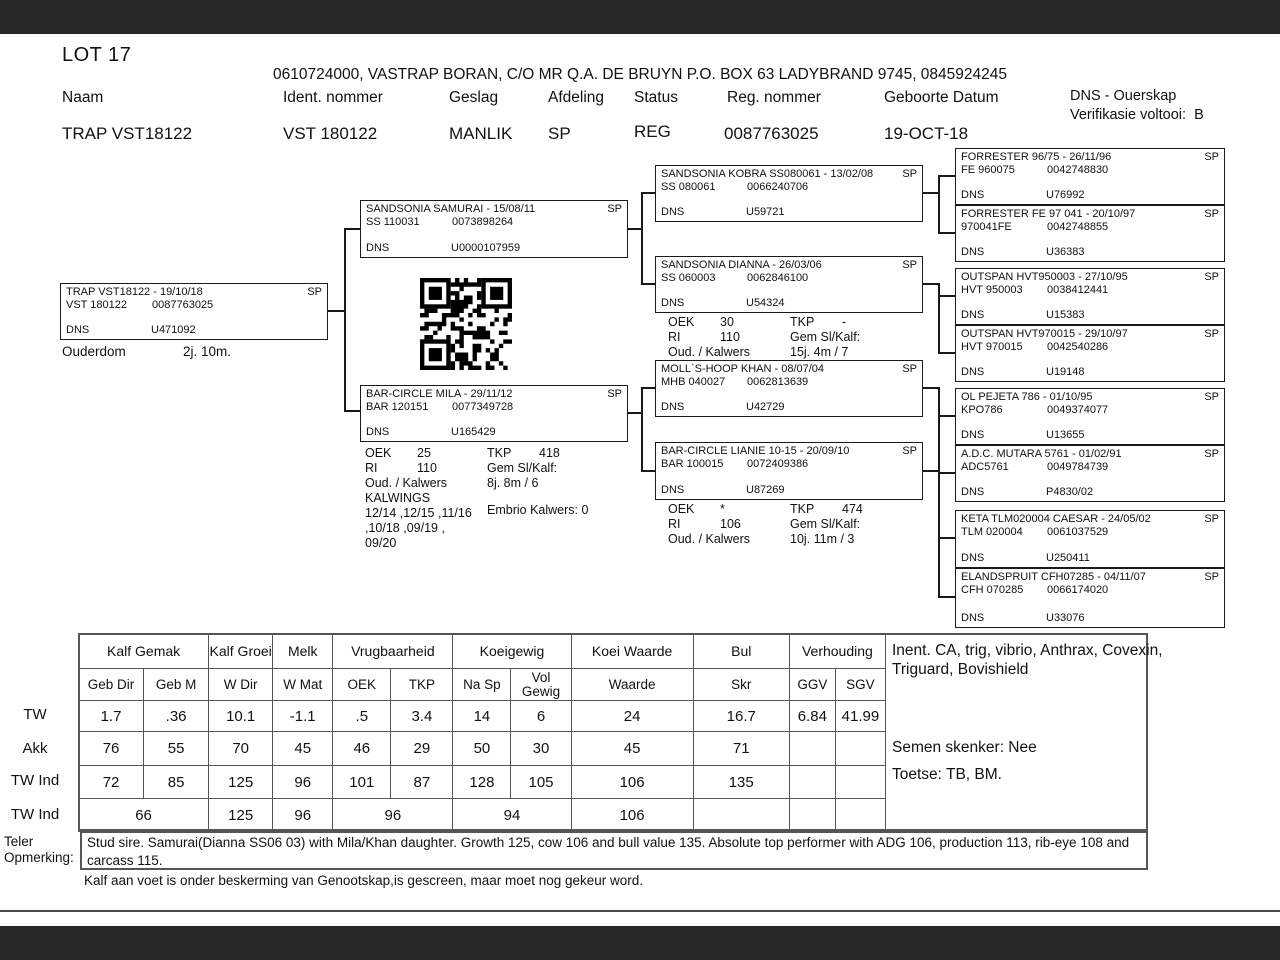 This screenshot has width=1280, height=960. What do you see at coordinates (992, 347) in the screenshot?
I see `animal-id: HVT 970015` at bounding box center [992, 347].